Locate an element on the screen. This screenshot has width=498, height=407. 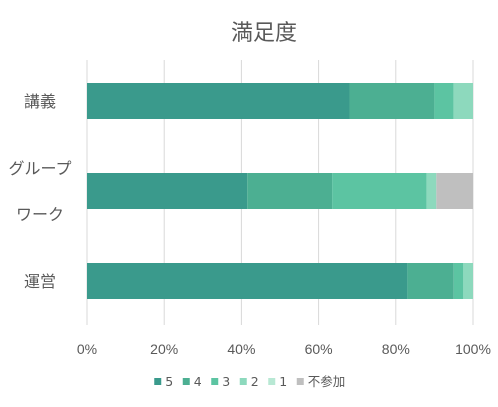
category-label: グループ is located at coordinates (39, 168).